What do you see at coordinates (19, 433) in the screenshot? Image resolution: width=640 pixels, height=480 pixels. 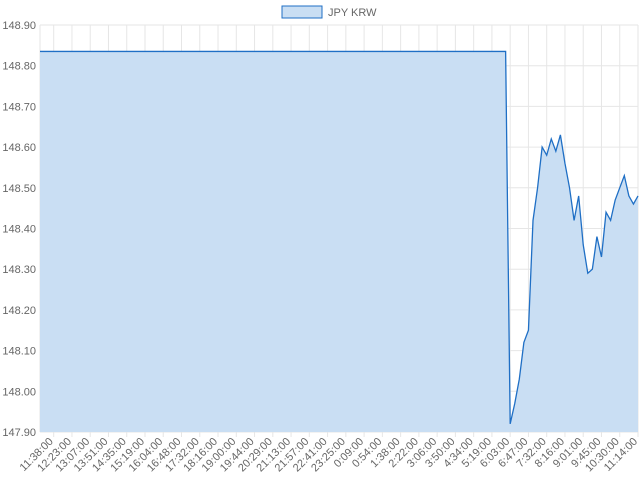 I see `y-tick-label: 147.90` at bounding box center [19, 433].